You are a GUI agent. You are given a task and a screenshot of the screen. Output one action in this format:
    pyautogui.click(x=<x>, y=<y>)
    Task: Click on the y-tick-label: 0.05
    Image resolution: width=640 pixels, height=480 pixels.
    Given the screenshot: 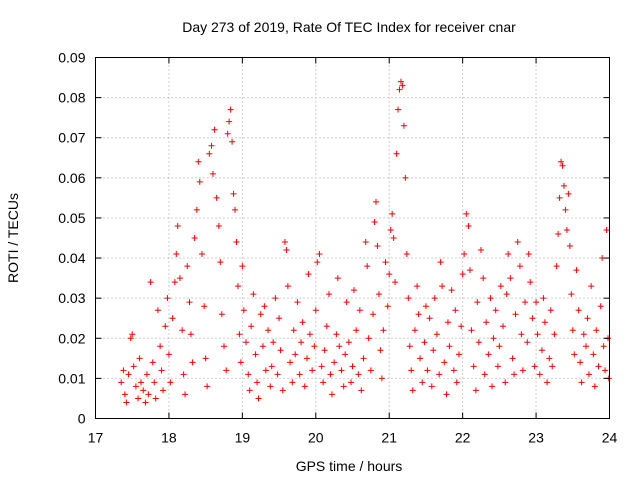 What is the action you would take?
    pyautogui.click(x=71, y=218)
    